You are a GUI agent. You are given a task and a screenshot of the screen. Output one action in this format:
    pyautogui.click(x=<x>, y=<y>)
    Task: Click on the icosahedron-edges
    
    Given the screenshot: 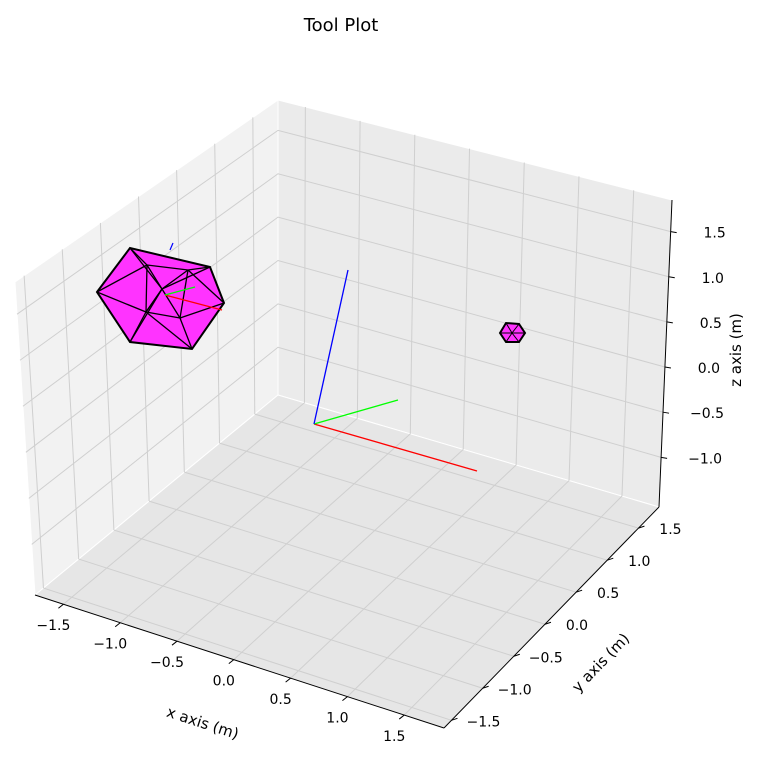 What is the action you would take?
    pyautogui.click(x=160, y=298)
    